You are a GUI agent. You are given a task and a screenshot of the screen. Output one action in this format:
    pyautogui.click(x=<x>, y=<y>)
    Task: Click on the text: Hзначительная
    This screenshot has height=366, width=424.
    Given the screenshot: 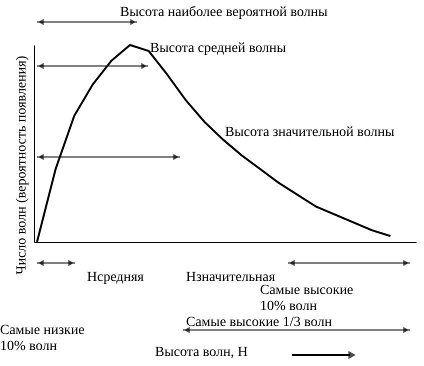 What is the action you would take?
    pyautogui.click(x=231, y=277)
    